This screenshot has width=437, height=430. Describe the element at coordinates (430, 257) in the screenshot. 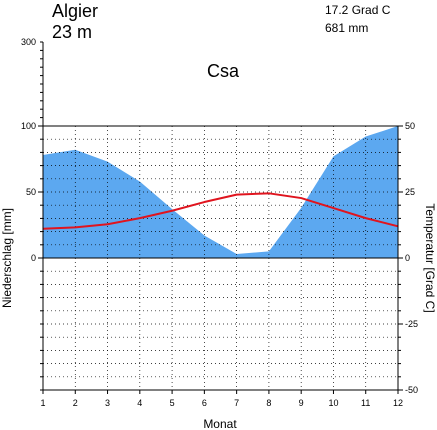

I see `right-axis-title: Temperatur [Grad C]` at that location.